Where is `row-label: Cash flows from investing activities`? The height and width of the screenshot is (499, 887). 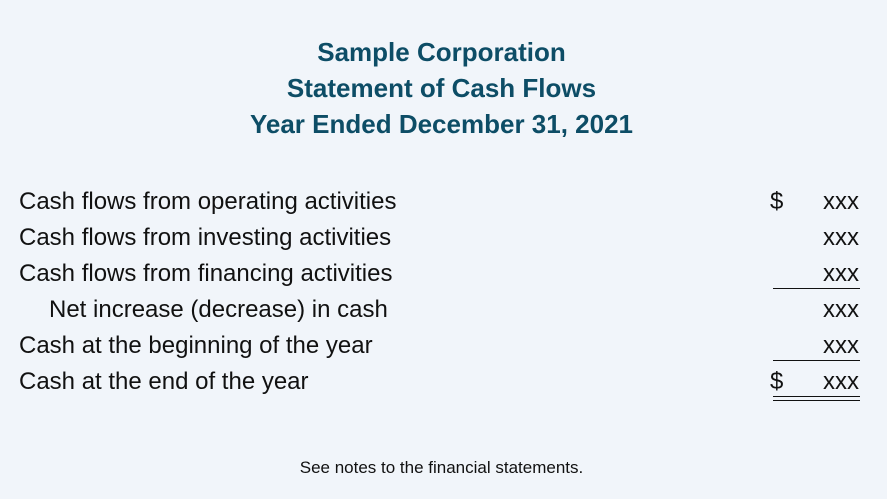 row-label: Cash flows from investing activities is located at coordinates (205, 237).